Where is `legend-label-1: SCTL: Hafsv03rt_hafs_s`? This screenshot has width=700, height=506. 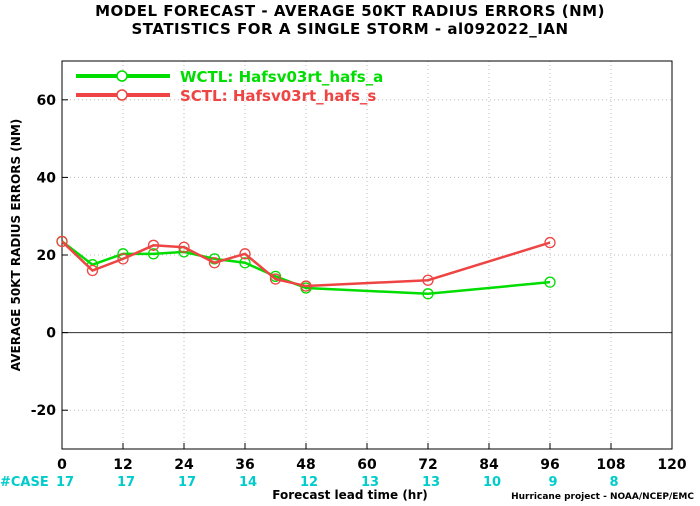 legend-label-1: SCTL: Hafsv03rt_hafs_s is located at coordinates (278, 96).